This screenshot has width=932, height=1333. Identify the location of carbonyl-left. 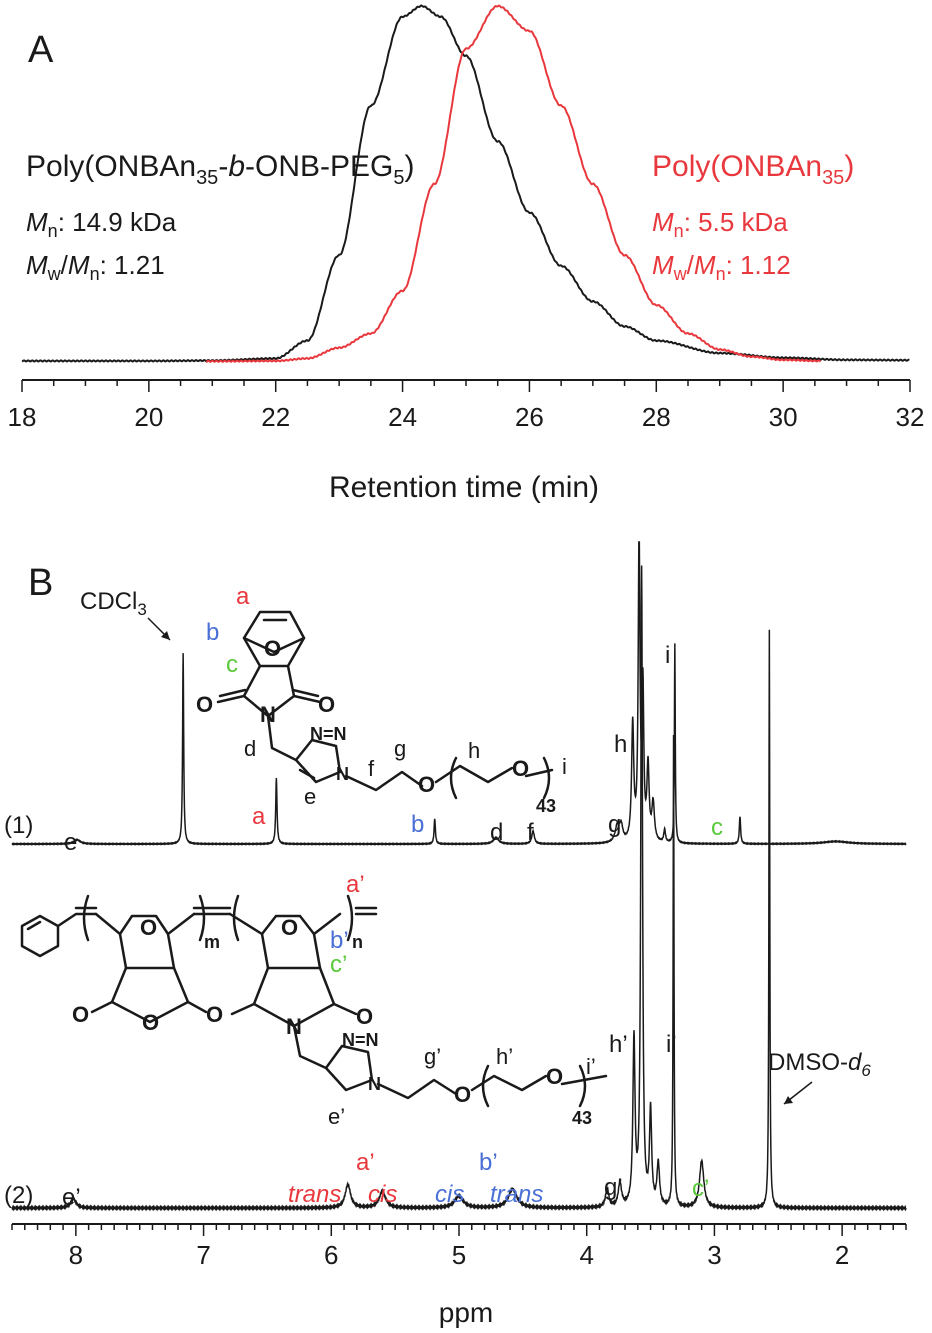
(231, 699).